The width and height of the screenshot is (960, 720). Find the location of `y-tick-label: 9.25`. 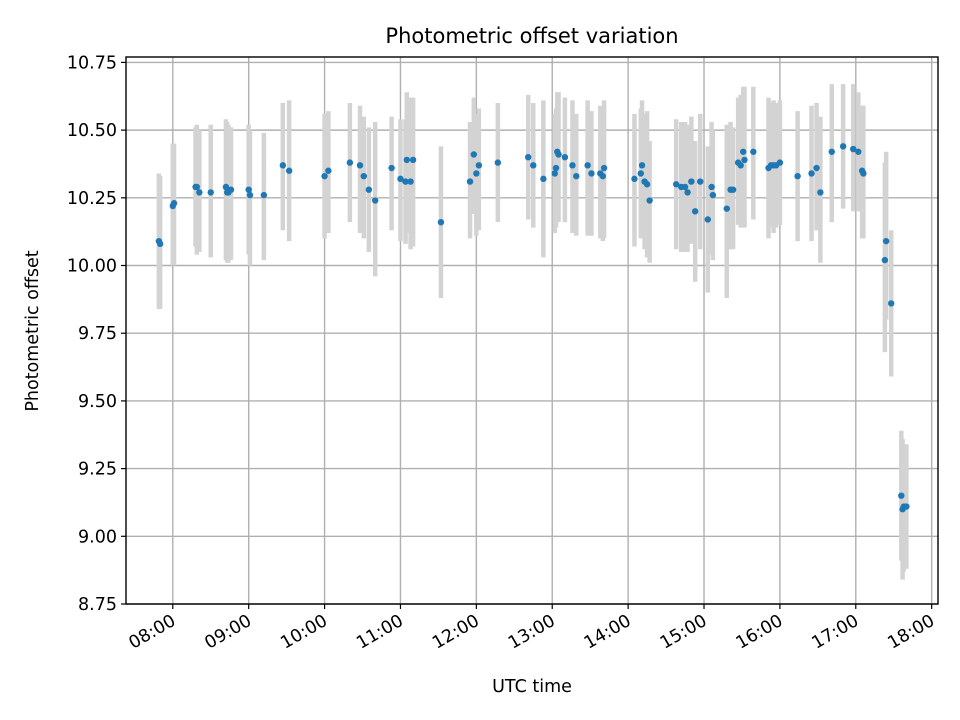

y-tick-label: 9.25 is located at coordinates (97, 470).